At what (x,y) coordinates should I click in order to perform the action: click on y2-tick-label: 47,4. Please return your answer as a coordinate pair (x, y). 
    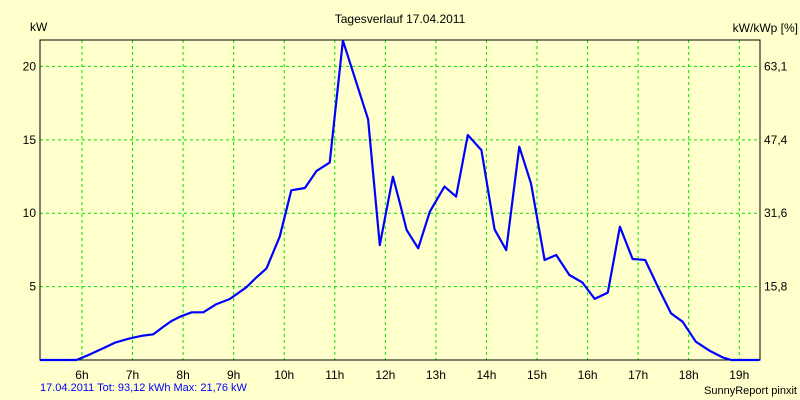
    Looking at the image, I should click on (776, 140).